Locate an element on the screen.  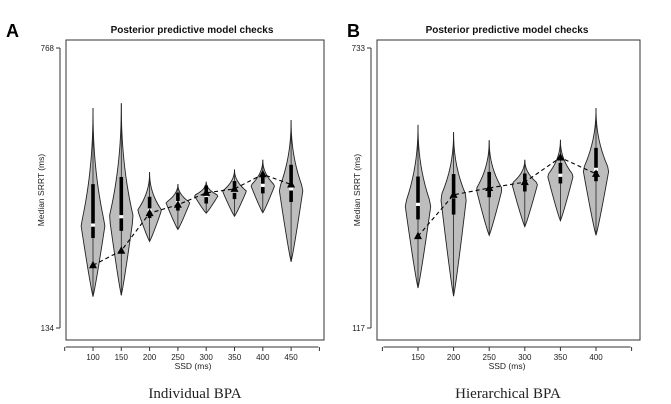
panel-a-x-tick-label: 100 is located at coordinates (93, 357).